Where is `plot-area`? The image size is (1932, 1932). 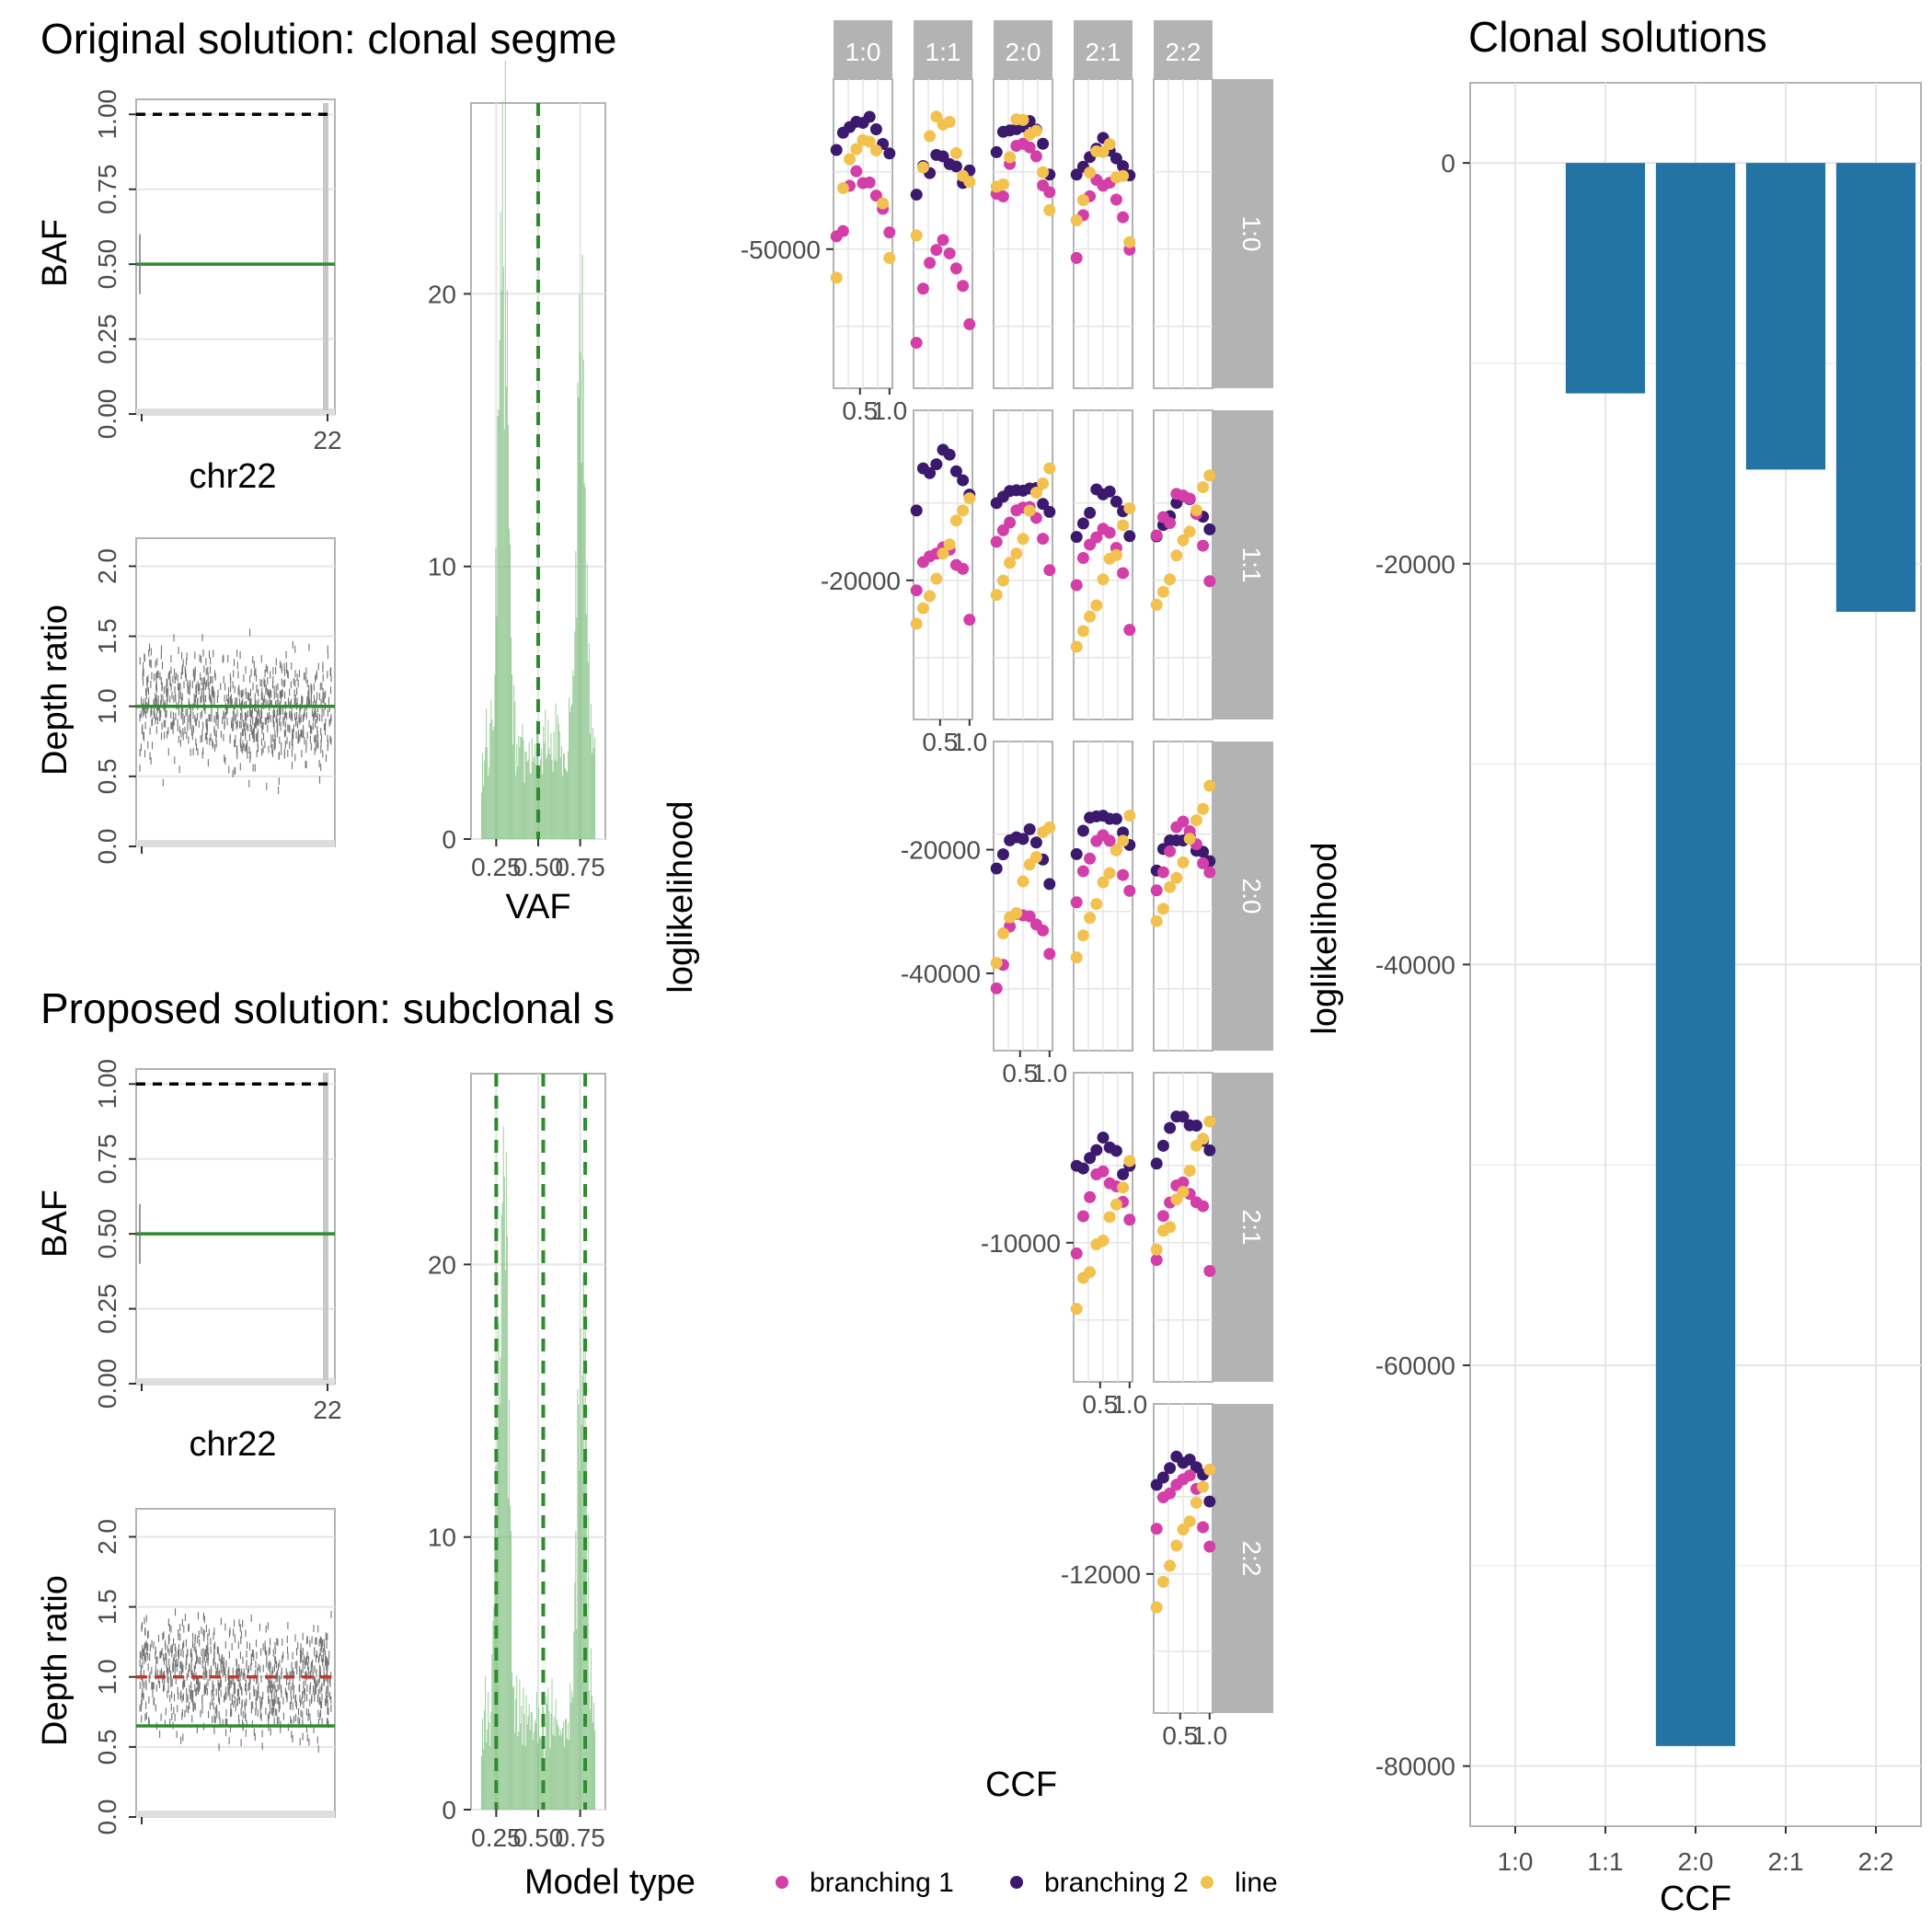 plot-area is located at coordinates (235, 1226).